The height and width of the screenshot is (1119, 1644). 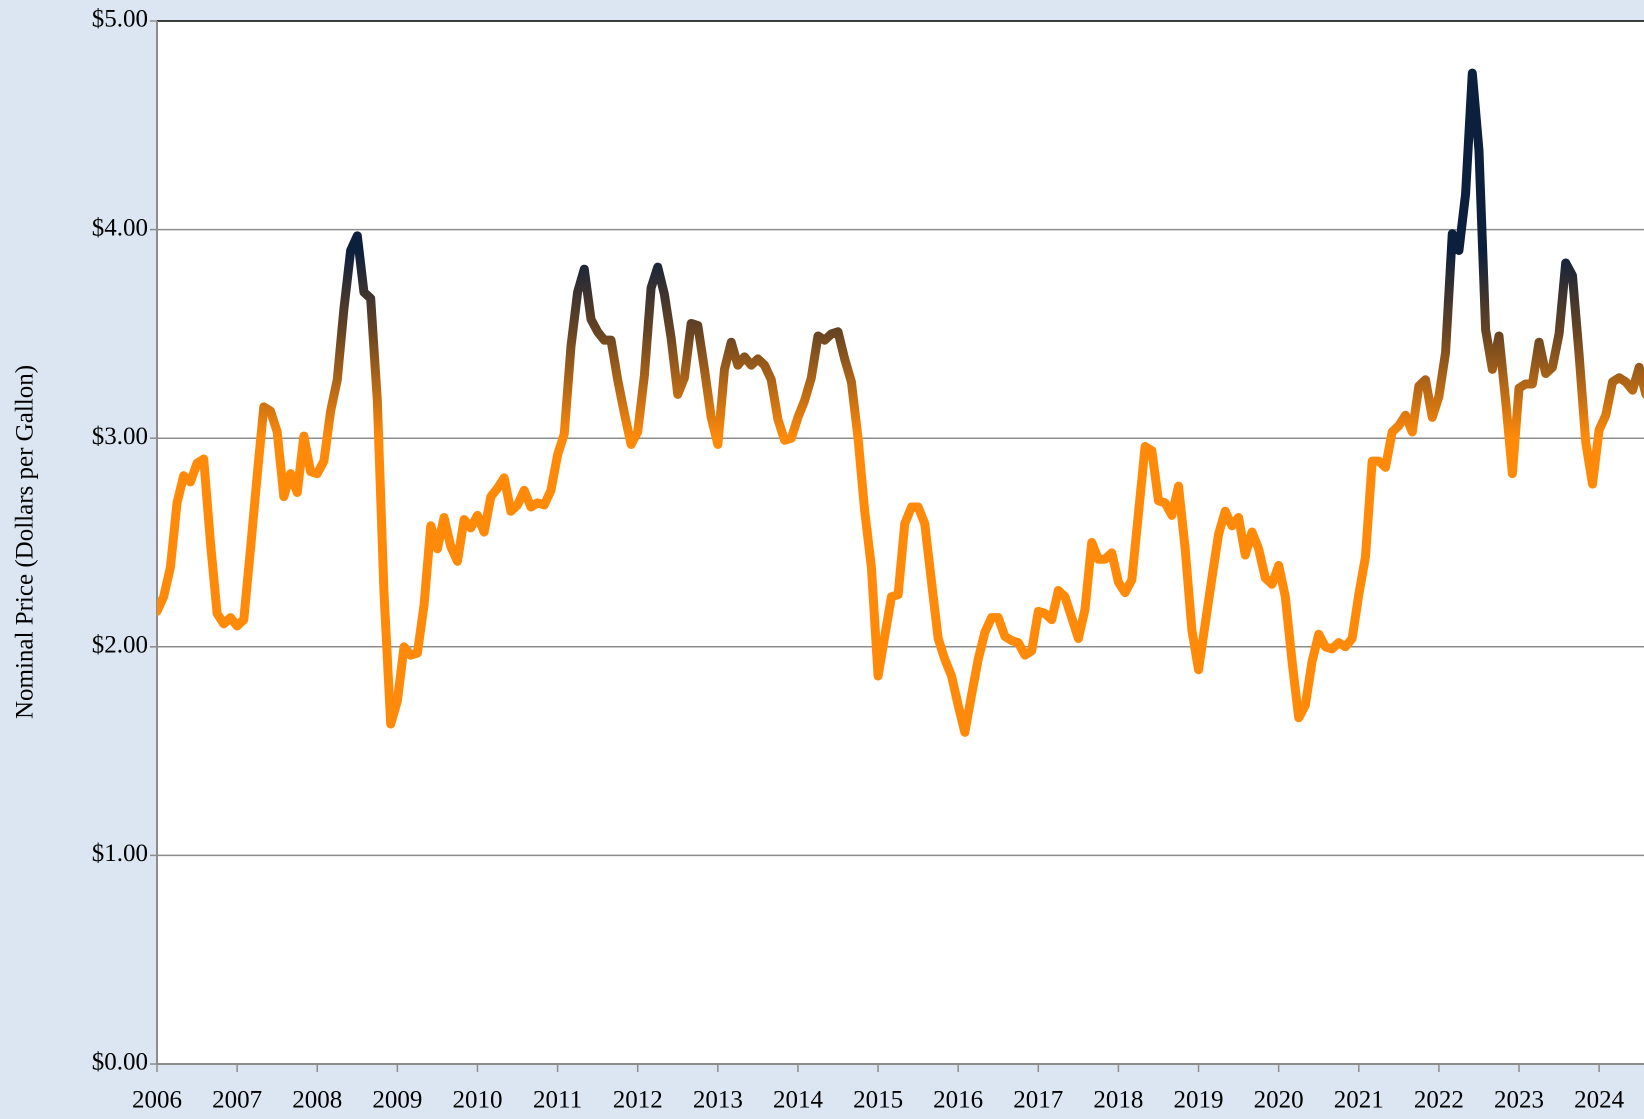 I want to click on x-tick-label: 2017, so click(x=1038, y=1100).